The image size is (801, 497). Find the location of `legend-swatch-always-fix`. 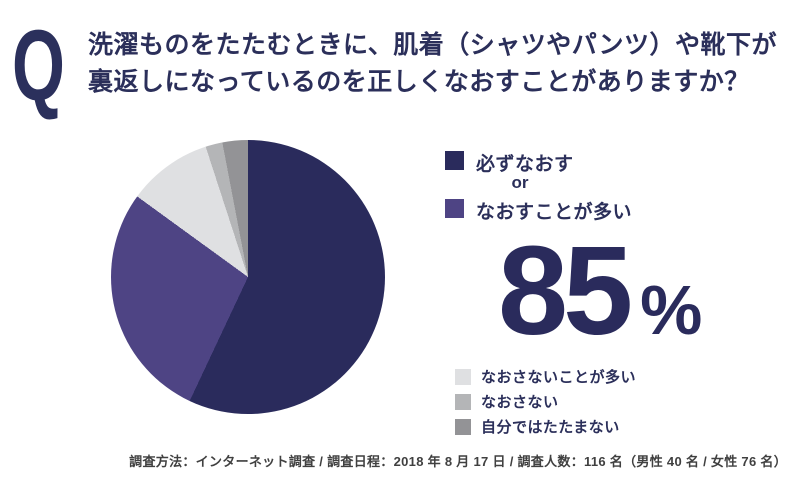

legend-swatch-always-fix is located at coordinates (454, 160).